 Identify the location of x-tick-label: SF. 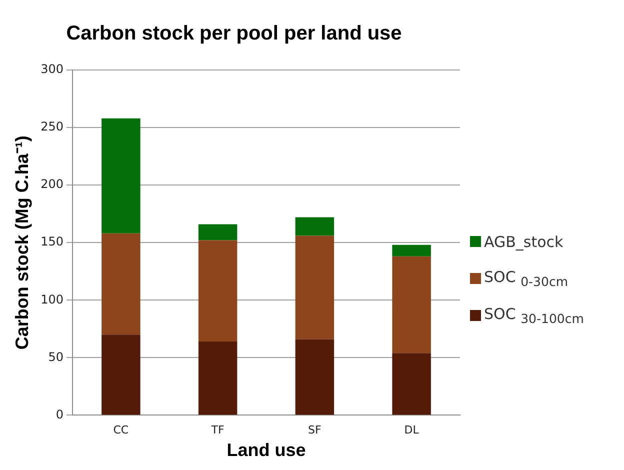
(315, 430).